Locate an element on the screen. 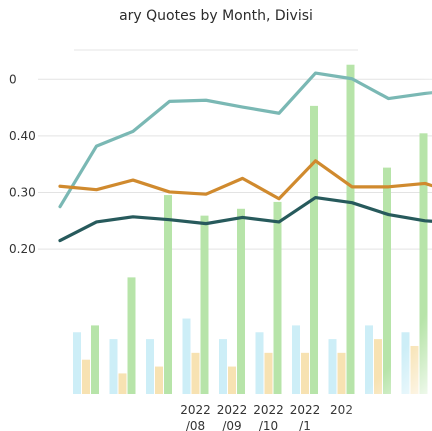 This screenshot has width=432, height=431. y-tick-label: 0.40 is located at coordinates (22, 136).